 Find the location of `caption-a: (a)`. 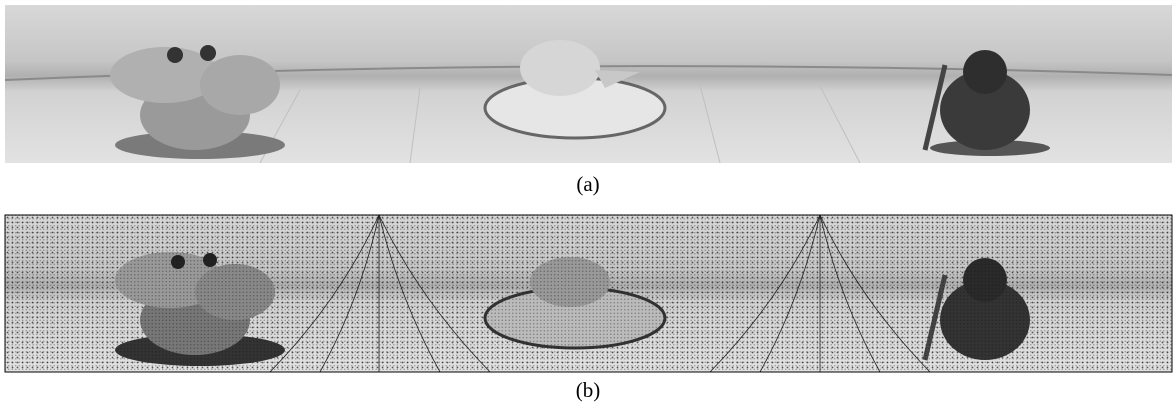

caption-a: (a) is located at coordinates (587, 184).